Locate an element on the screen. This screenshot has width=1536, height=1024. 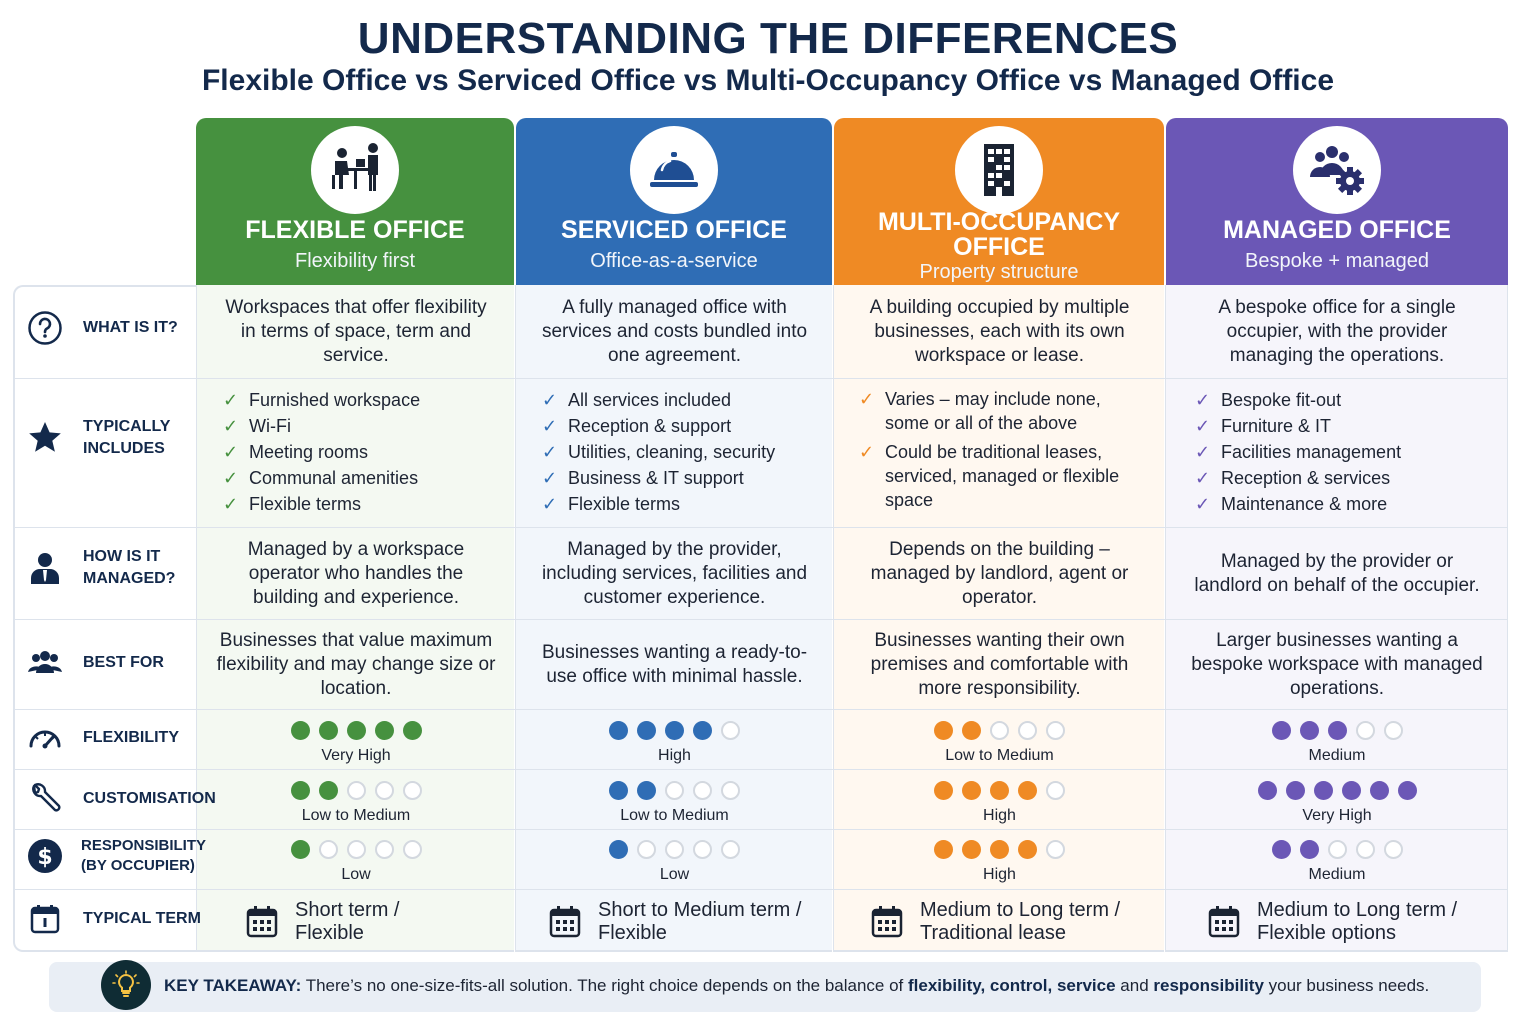
list-item: ✓ Furnished workspace is located at coordinates (321, 400).